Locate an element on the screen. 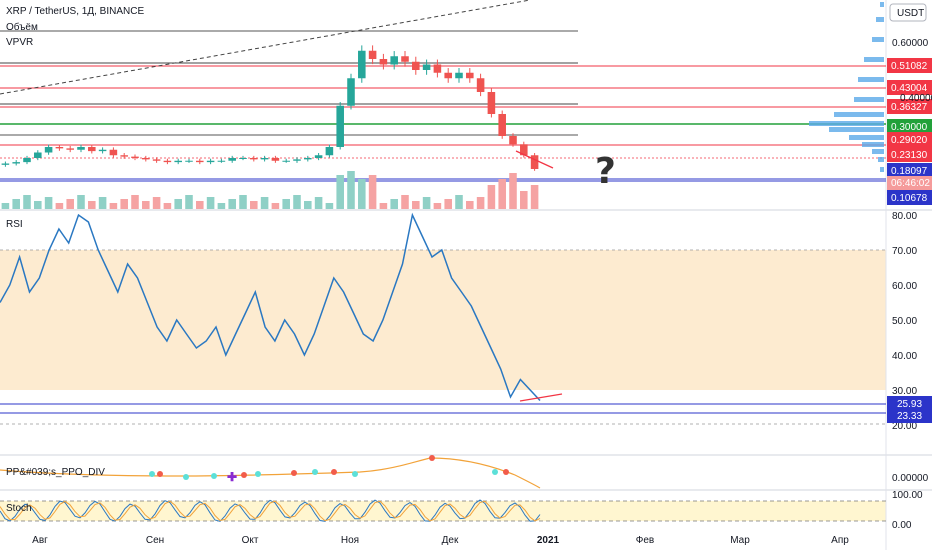  currency-button is located at coordinates (908, 12).